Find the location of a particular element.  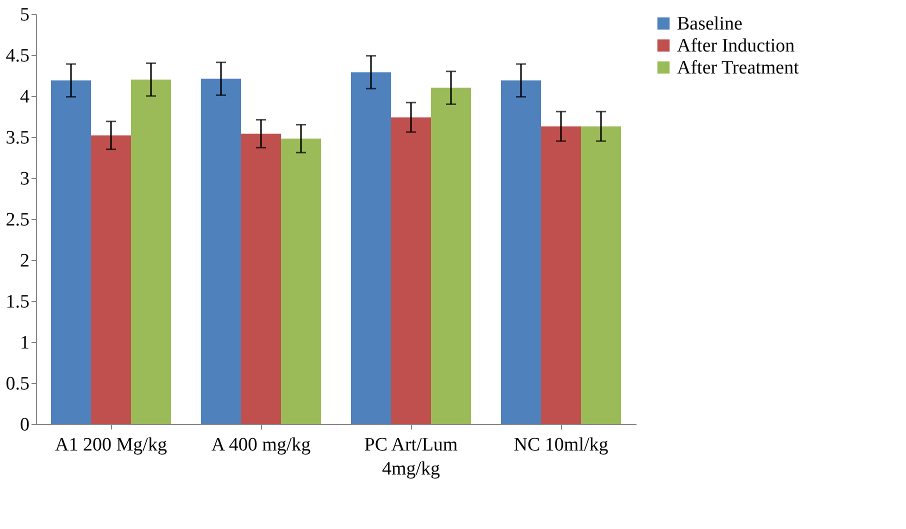

x-tick-label: A1 200 Mg/kg is located at coordinates (111, 445).